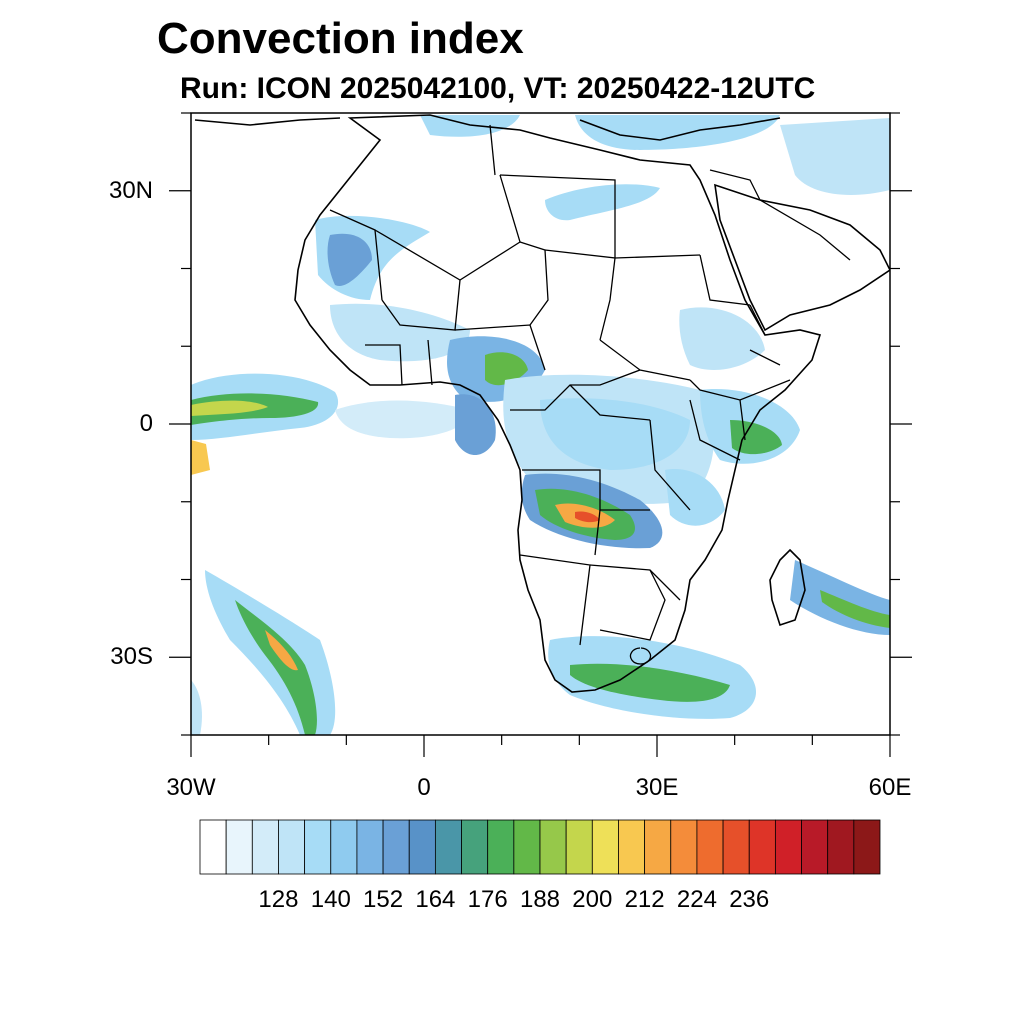 The width and height of the screenshot is (1024, 1024). What do you see at coordinates (383, 899) in the screenshot?
I see `colorbar-label: 152` at bounding box center [383, 899].